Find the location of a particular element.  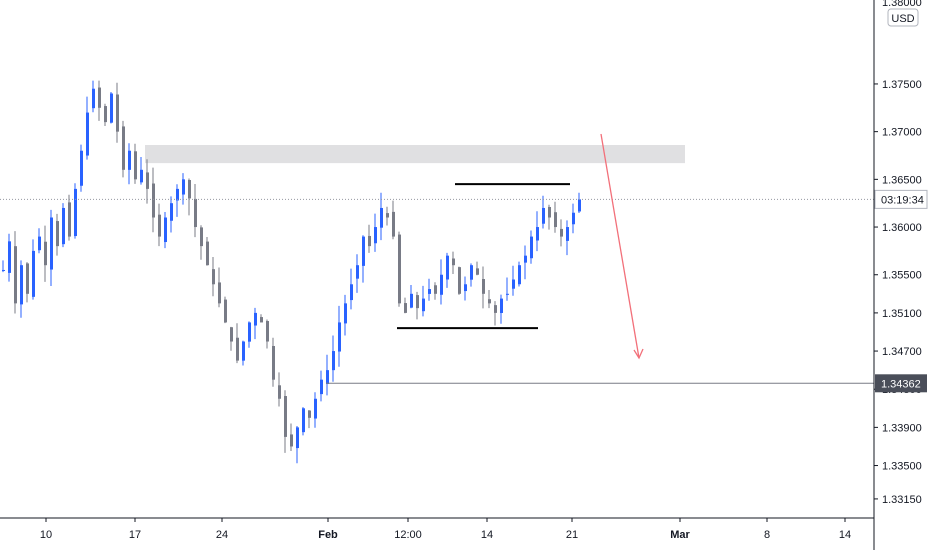

down-arrow-shaft is located at coordinates (620, 246).